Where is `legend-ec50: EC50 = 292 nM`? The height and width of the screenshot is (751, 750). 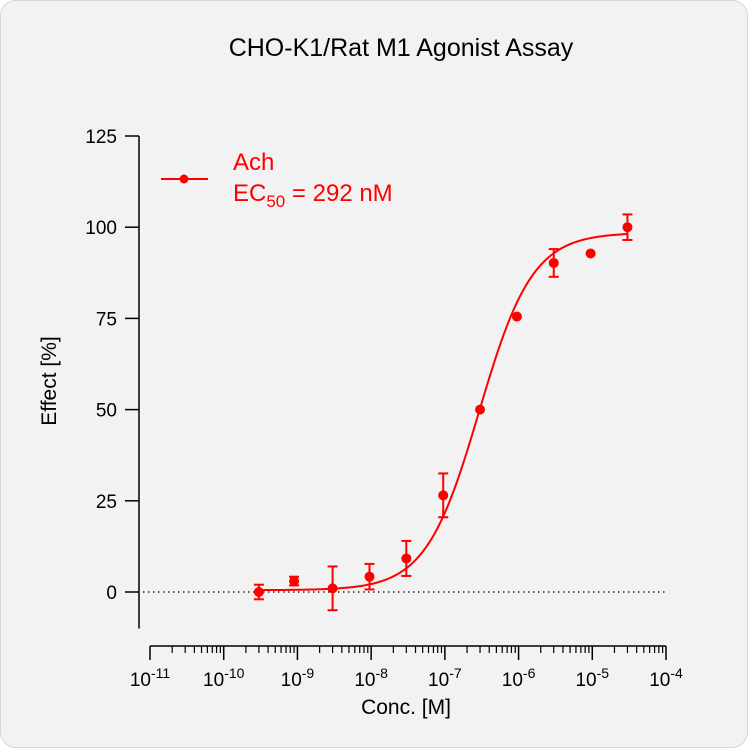
legend-ec50: EC50 = 292 nM is located at coordinates (313, 195).